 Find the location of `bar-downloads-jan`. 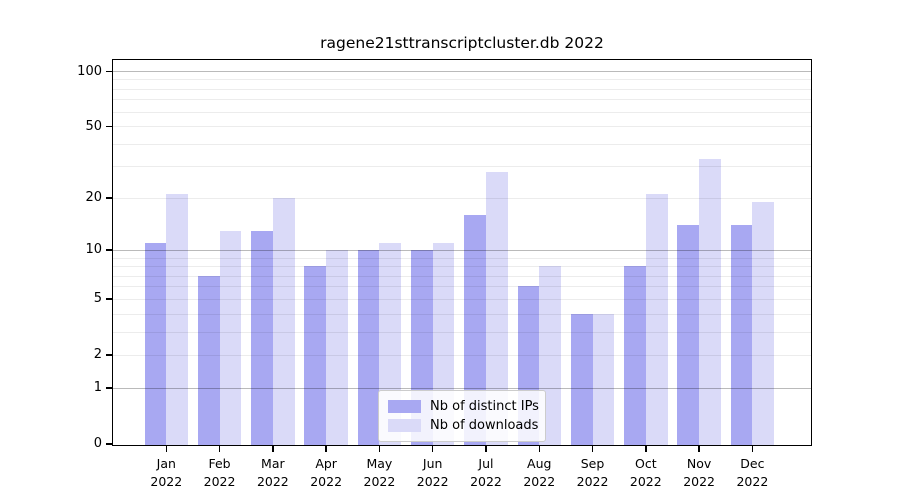

bar-downloads-jan is located at coordinates (177, 319).